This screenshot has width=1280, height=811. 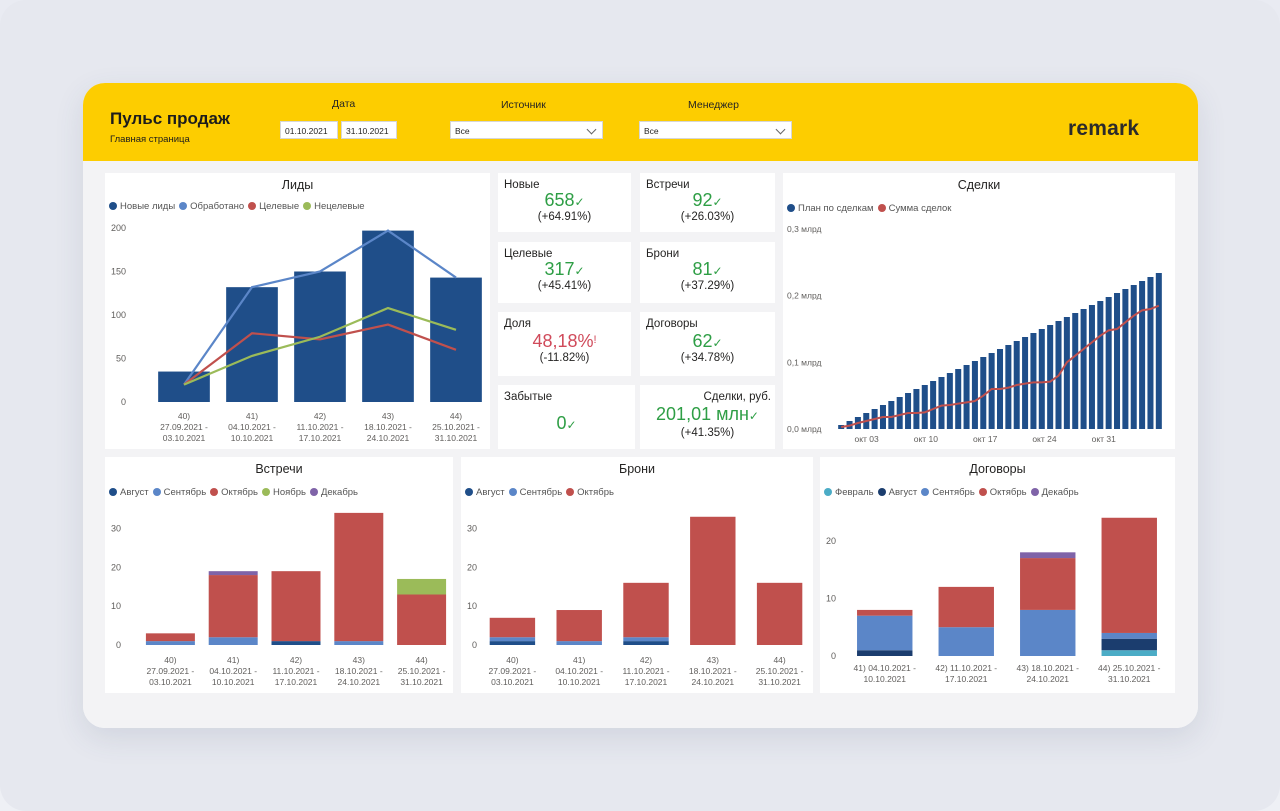 I want to click on legend-item: Новые лиды, so click(x=142, y=206).